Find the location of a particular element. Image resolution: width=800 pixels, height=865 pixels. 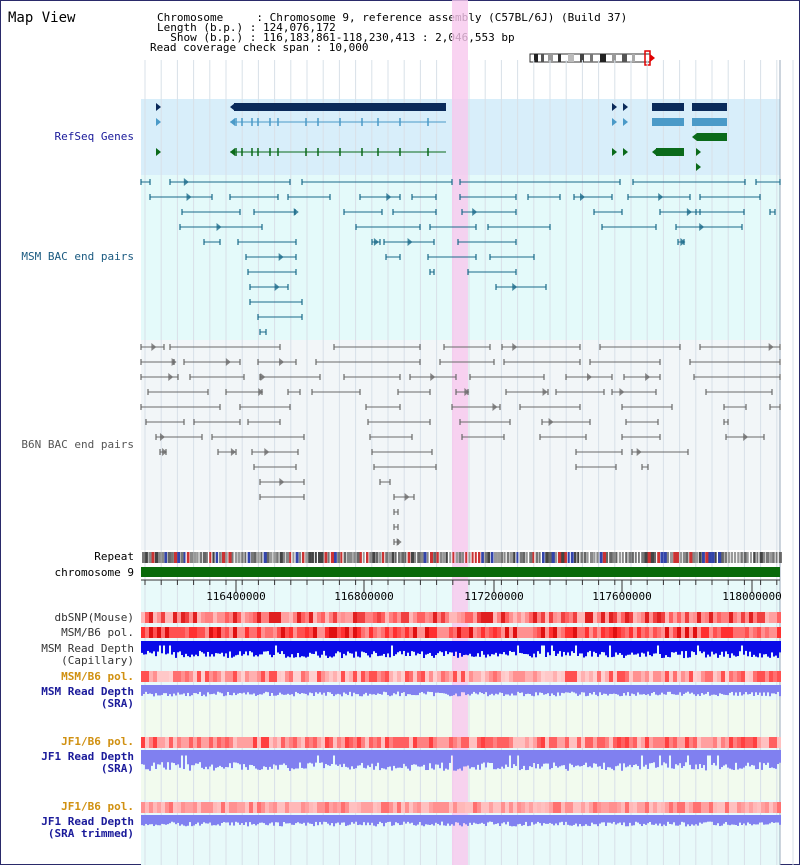

msm-read-depth-capillary-label: MSM Read Depth (Capillary) is located at coordinates (87, 654).